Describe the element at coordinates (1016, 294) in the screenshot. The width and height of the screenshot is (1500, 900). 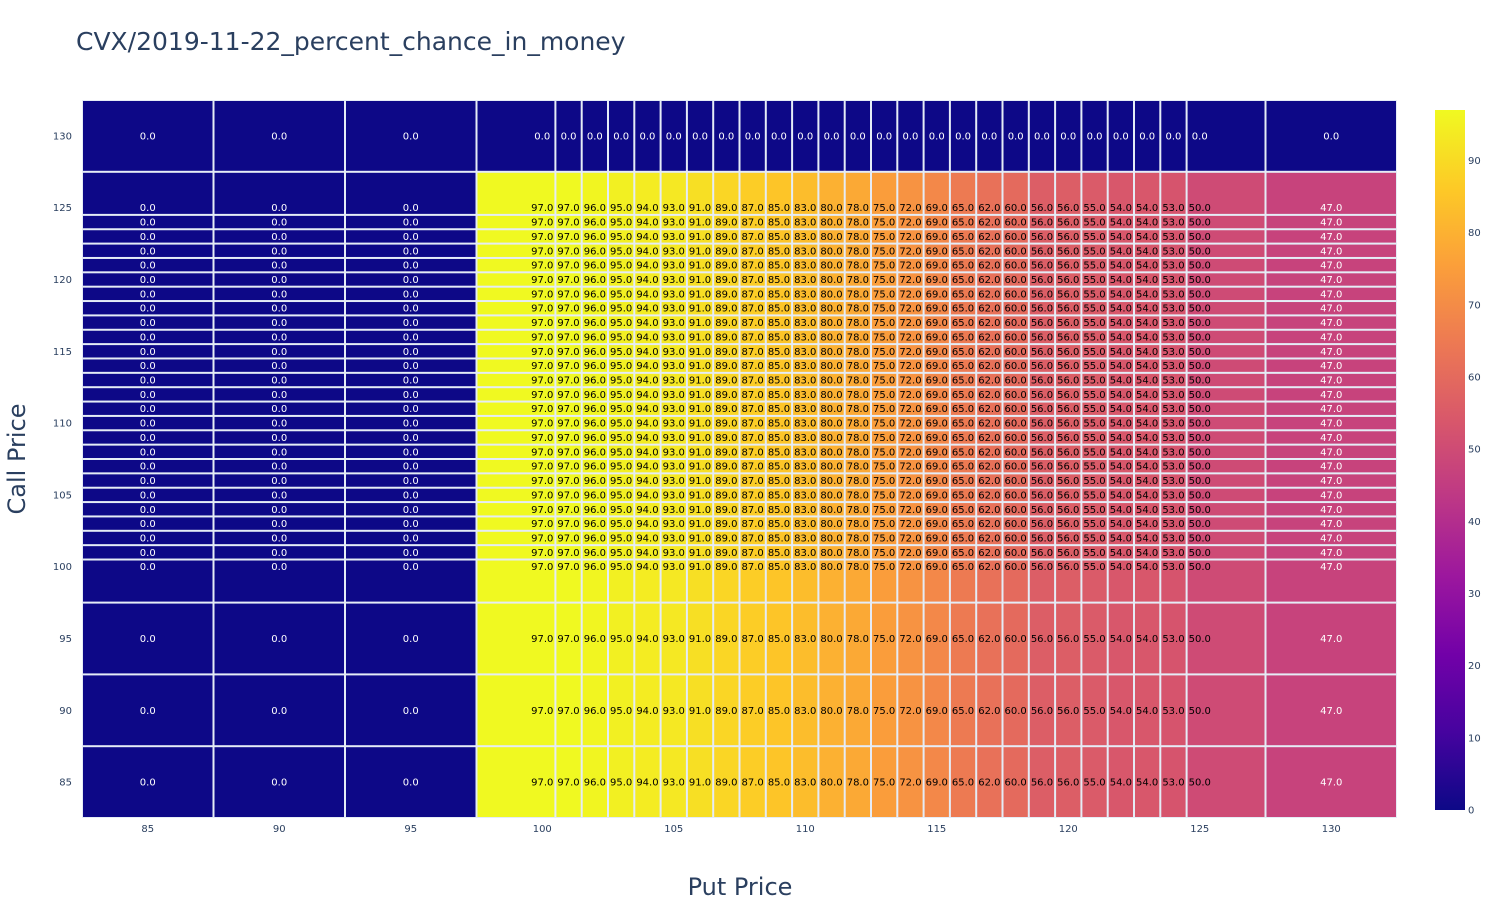
I see `cell-value-label: 60.0` at that location.